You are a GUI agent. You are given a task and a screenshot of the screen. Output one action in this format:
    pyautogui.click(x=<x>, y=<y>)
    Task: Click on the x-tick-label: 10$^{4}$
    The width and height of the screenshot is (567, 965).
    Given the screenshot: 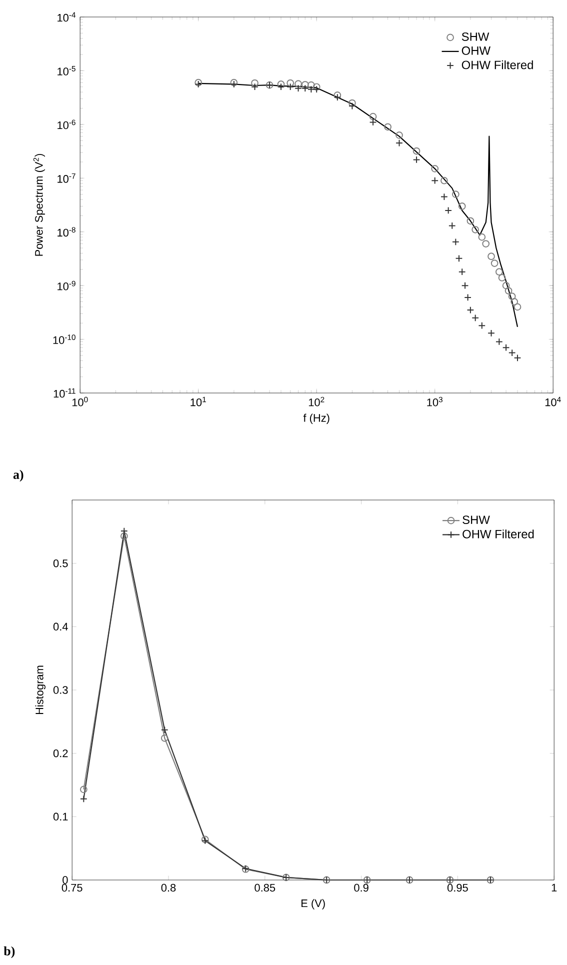 What is the action you would take?
    pyautogui.click(x=553, y=401)
    